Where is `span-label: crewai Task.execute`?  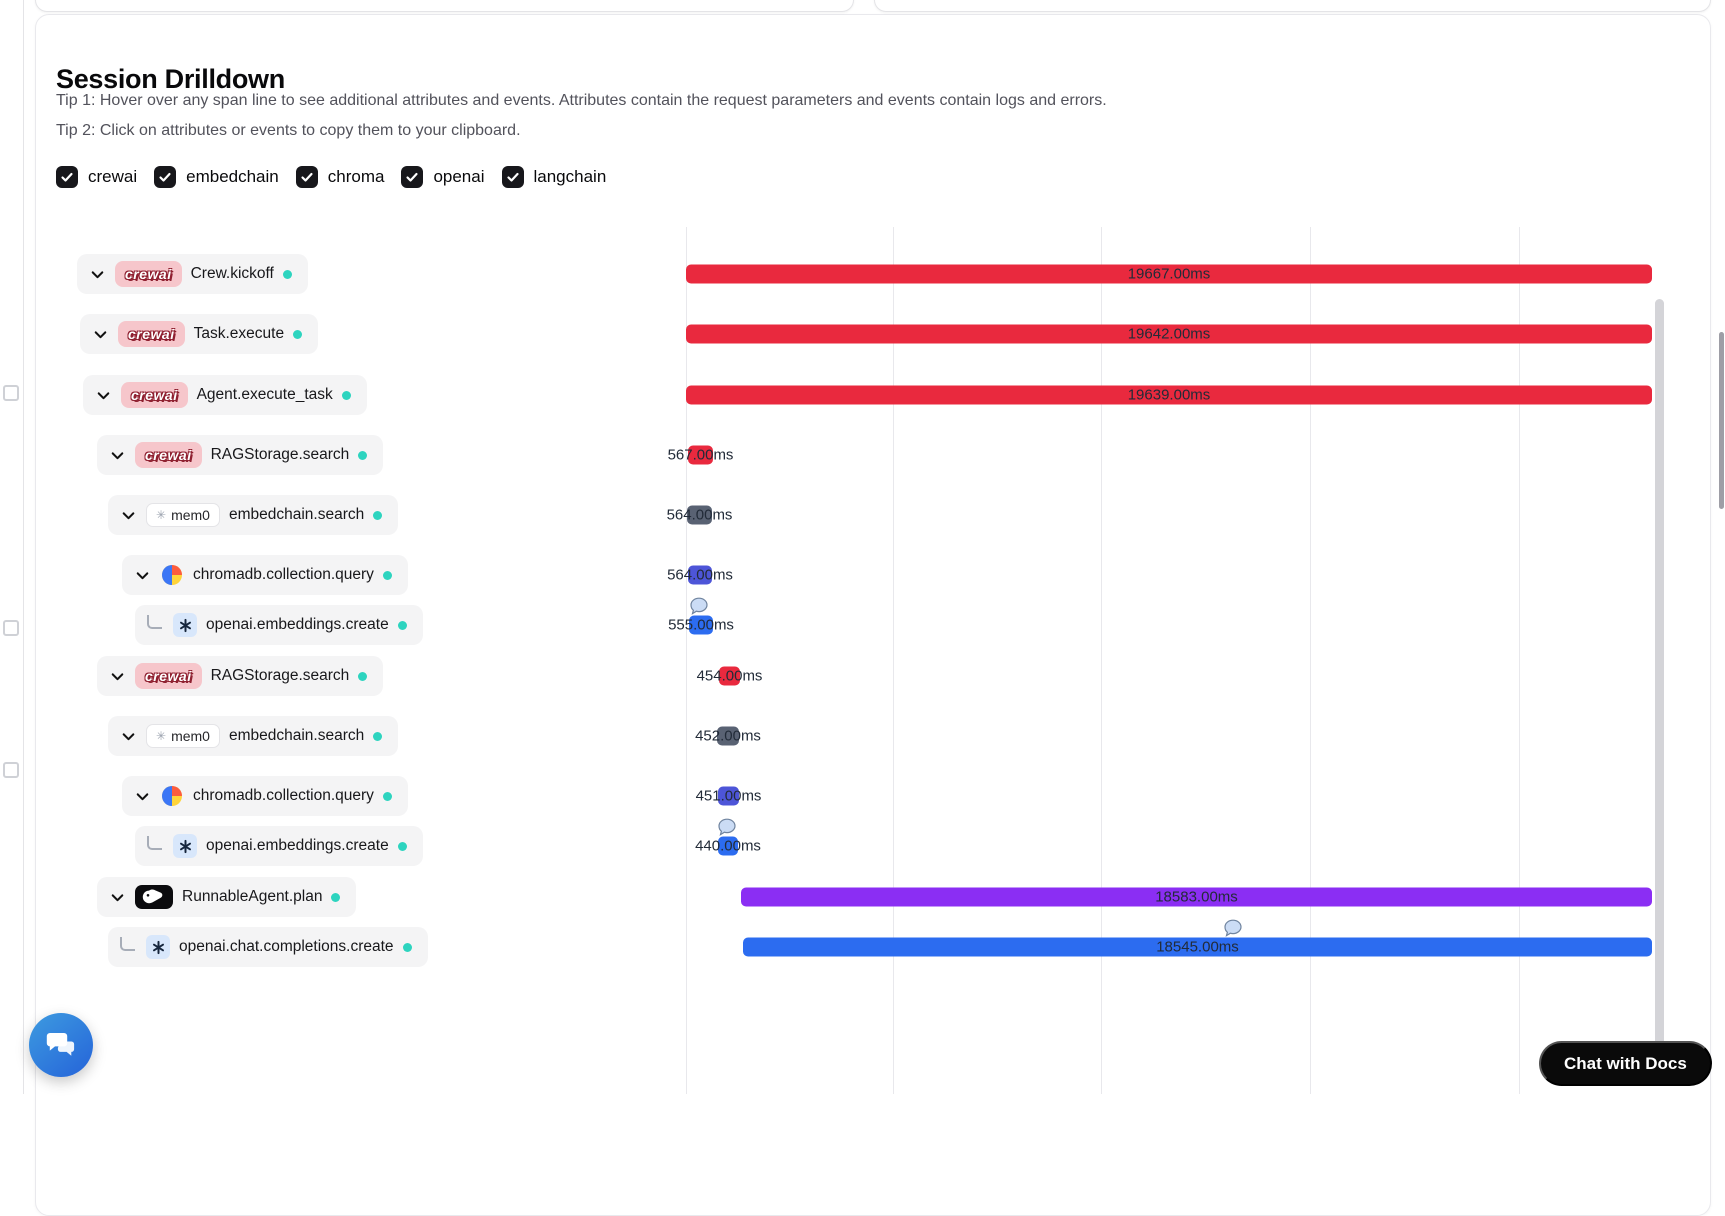 span-label: crewai Task.execute is located at coordinates (199, 334).